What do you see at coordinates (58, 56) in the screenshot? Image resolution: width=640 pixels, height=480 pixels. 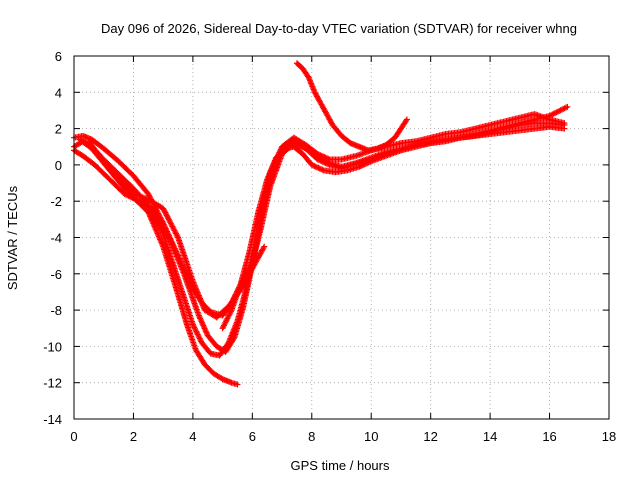 I see `y-tick-label: 6` at bounding box center [58, 56].